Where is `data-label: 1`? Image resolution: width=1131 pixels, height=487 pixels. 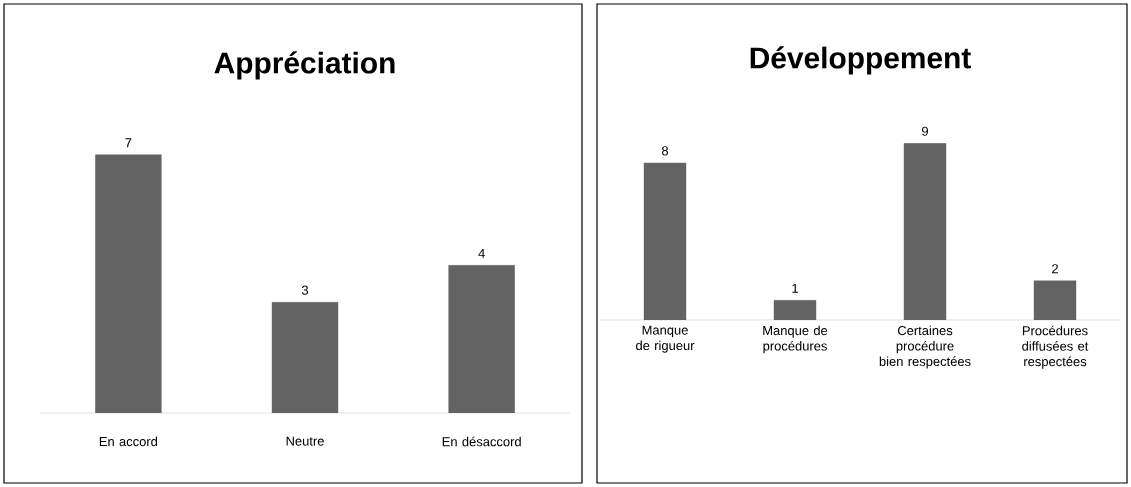
data-label: 1 is located at coordinates (795, 288).